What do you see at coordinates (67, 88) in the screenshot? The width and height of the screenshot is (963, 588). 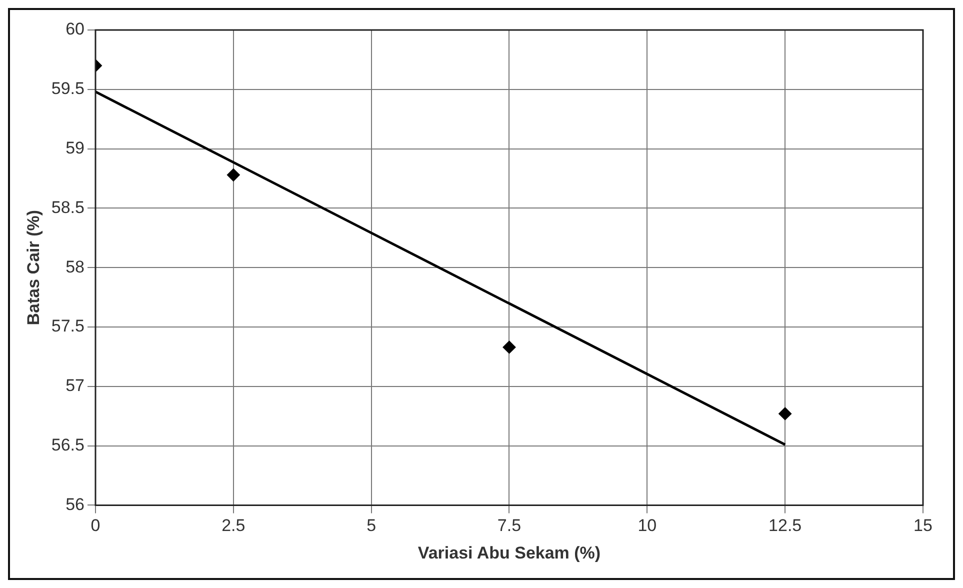 I see `y-tick-label: 59.5` at bounding box center [67, 88].